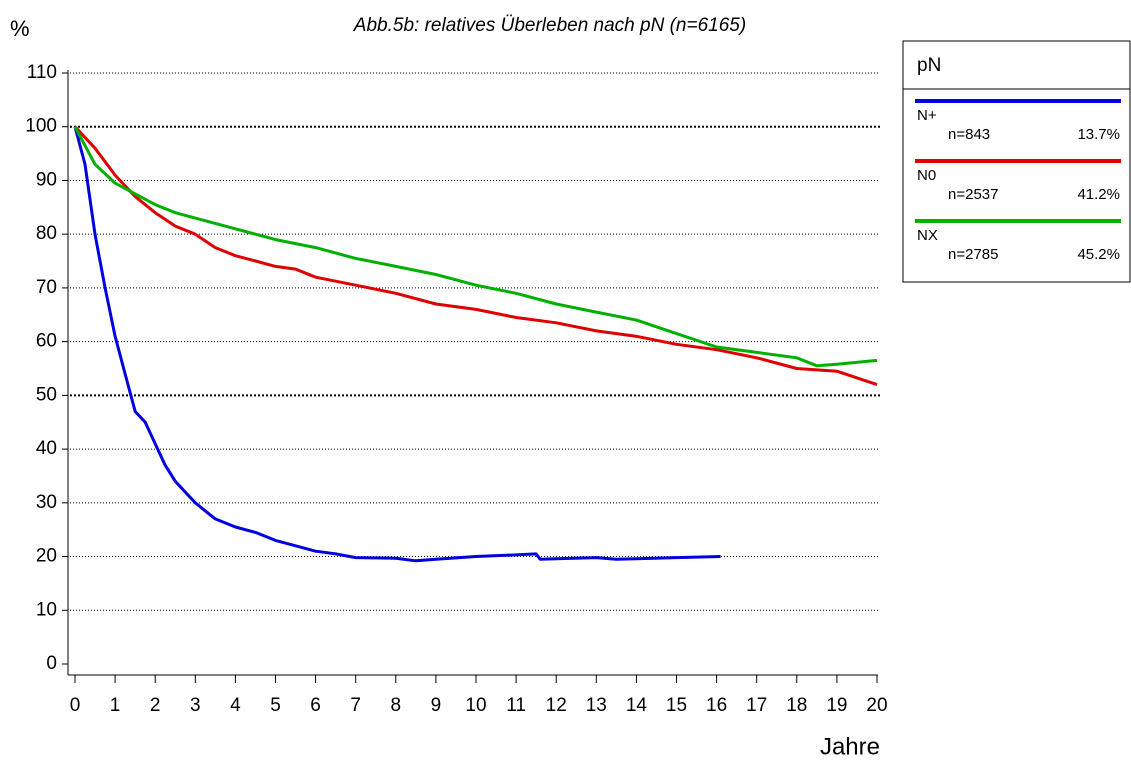 This screenshot has width=1131, height=767. Describe the element at coordinates (46, 448) in the screenshot. I see `y-tick-label: 40` at that location.